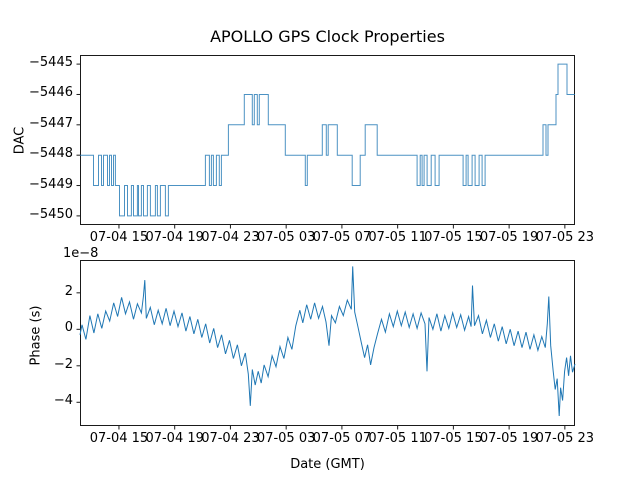 Image resolution: width=640 pixels, height=480 pixels. Describe the element at coordinates (51, 184) in the screenshot. I see `y-tick-label: −5449` at that location.